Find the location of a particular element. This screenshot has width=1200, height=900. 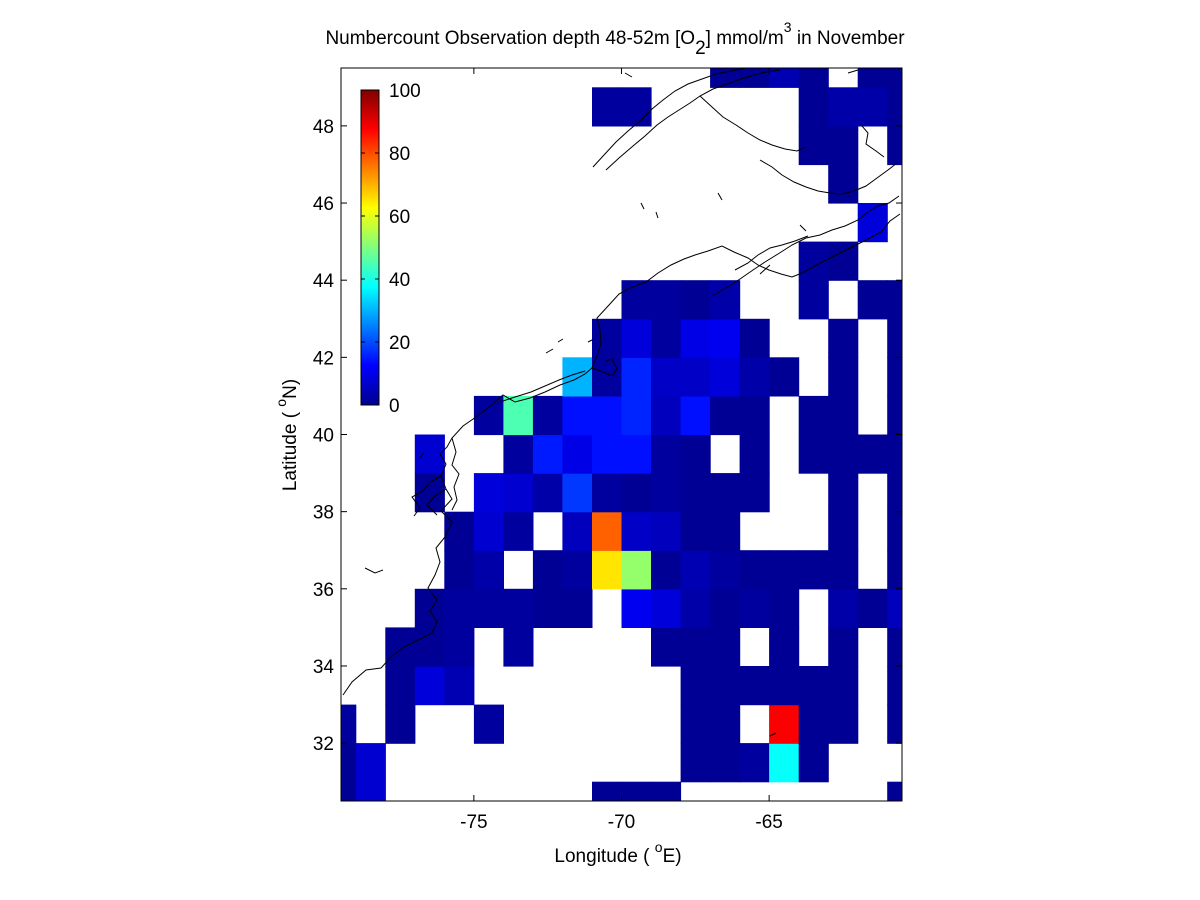

colorbar-gradient is located at coordinates (370, 247).